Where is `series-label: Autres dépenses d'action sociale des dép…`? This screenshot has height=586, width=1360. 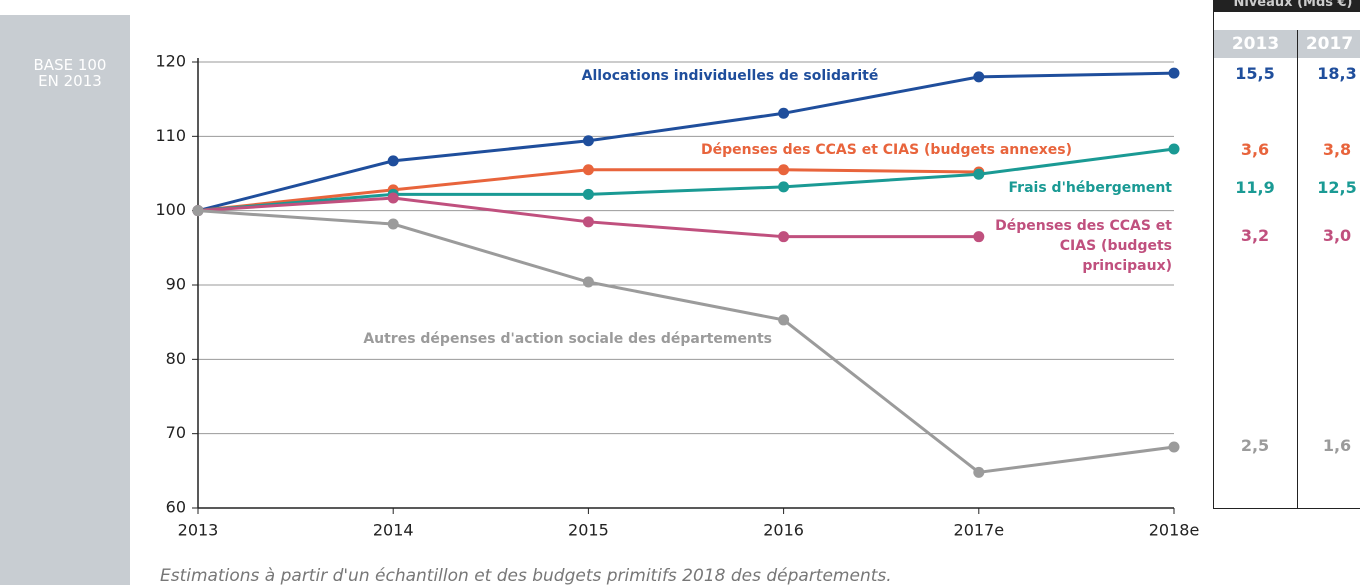 series-label: Autres dépenses d'action sociale des dép… is located at coordinates (567, 339).